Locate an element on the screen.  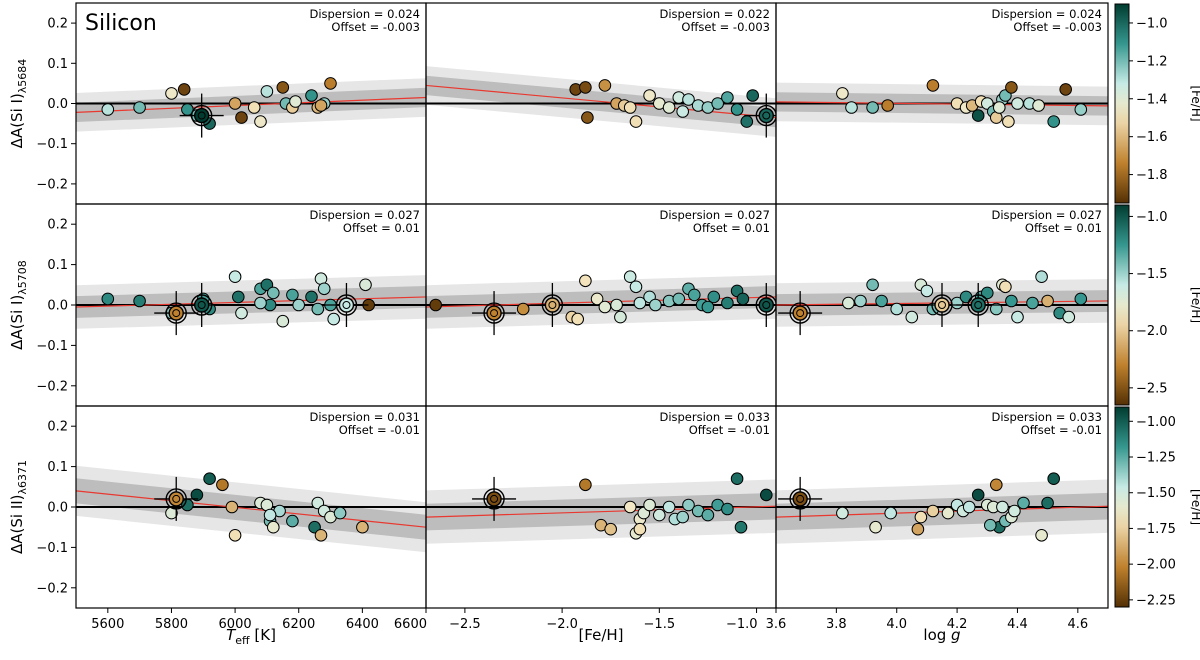
y-axis-label: ΔA(Si I)λ5684 is located at coordinates (18, 104).